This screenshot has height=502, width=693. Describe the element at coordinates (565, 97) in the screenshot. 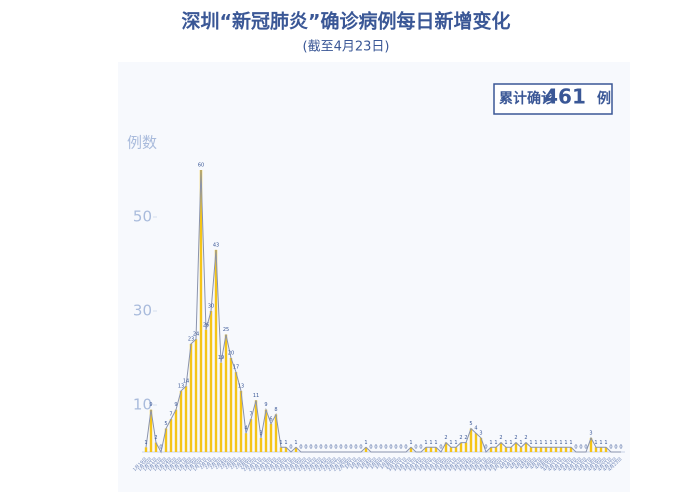

I see `total-value: 461` at that location.